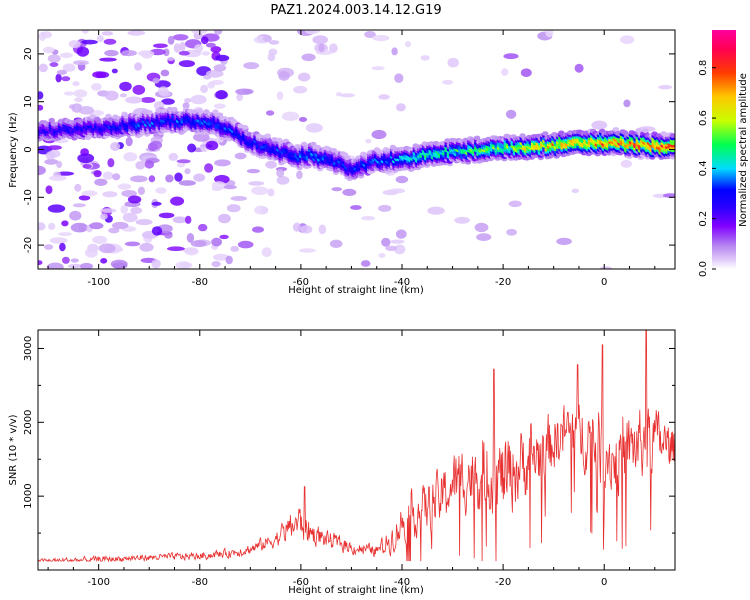 The width and height of the screenshot is (750, 600). What do you see at coordinates (13, 449) in the screenshot?
I see `snr-ylabel: SNR (10 * v/v)` at bounding box center [13, 449].